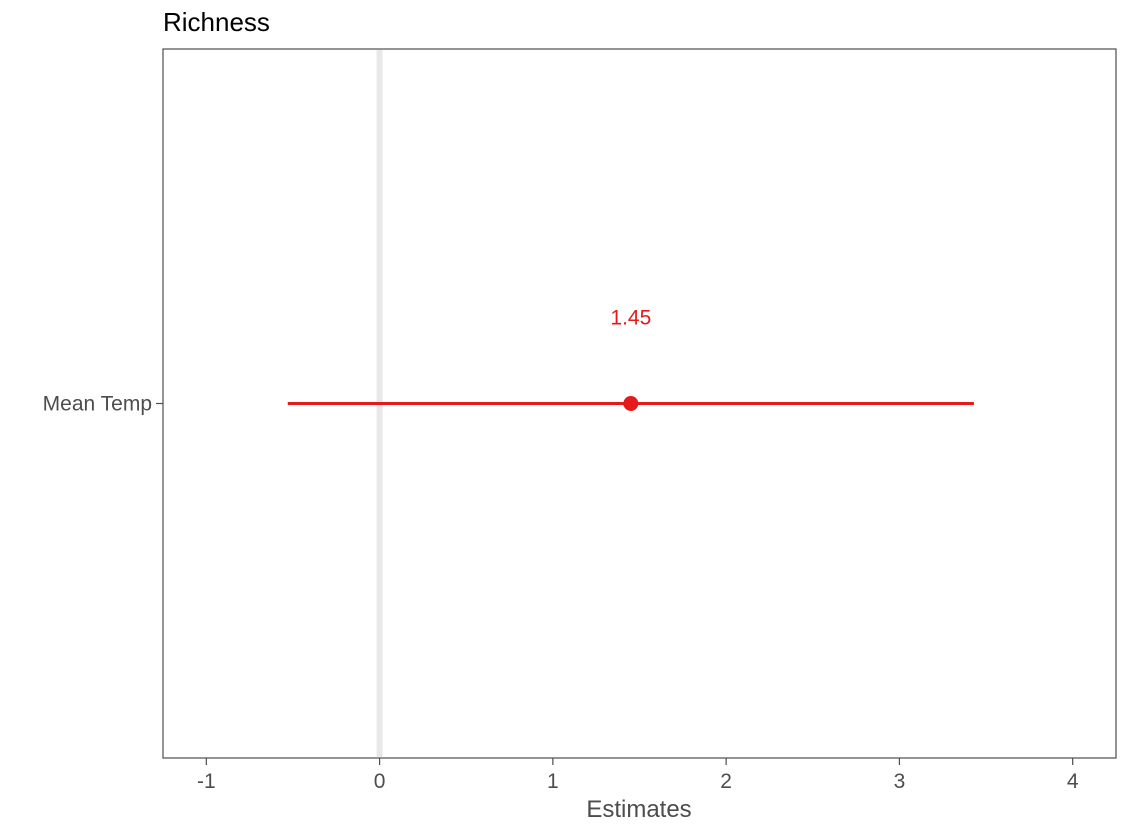 This screenshot has height=838, width=1140. Describe the element at coordinates (638, 775) in the screenshot. I see `x-axis: -1 0 1 2 3 4` at that location.